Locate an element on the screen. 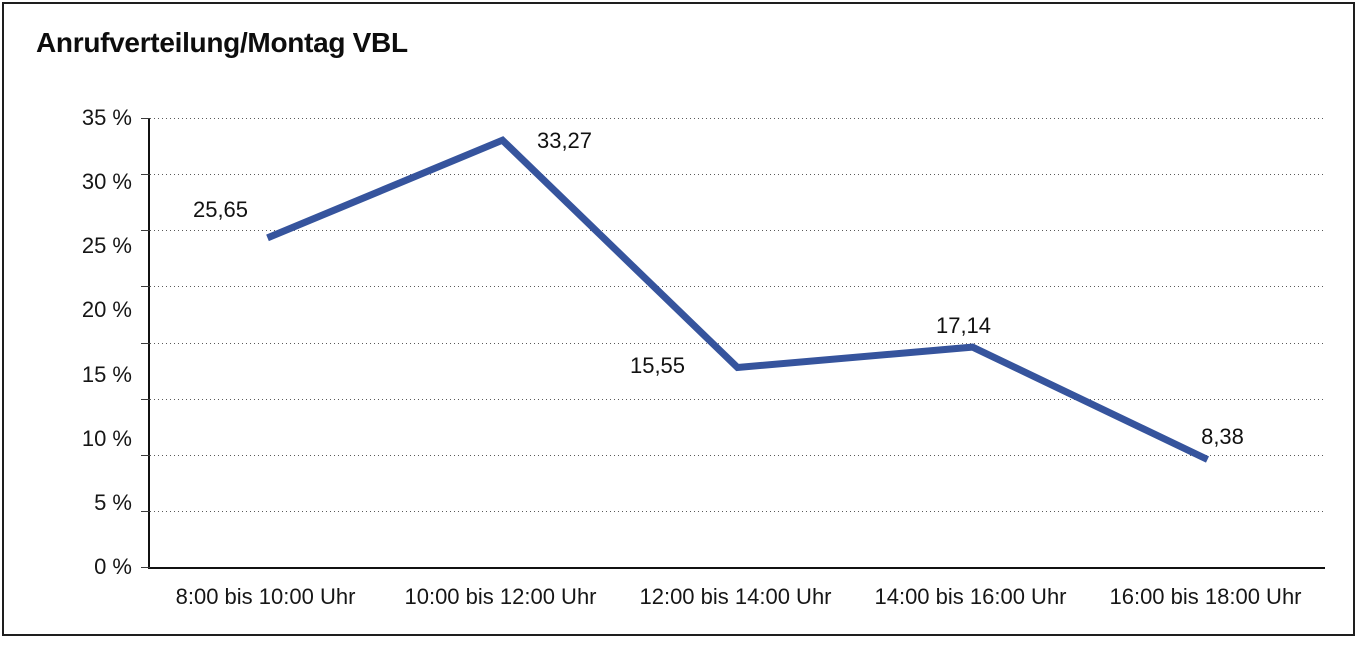 This screenshot has height=646, width=1363. data-label: 25,65 is located at coordinates (220, 209).